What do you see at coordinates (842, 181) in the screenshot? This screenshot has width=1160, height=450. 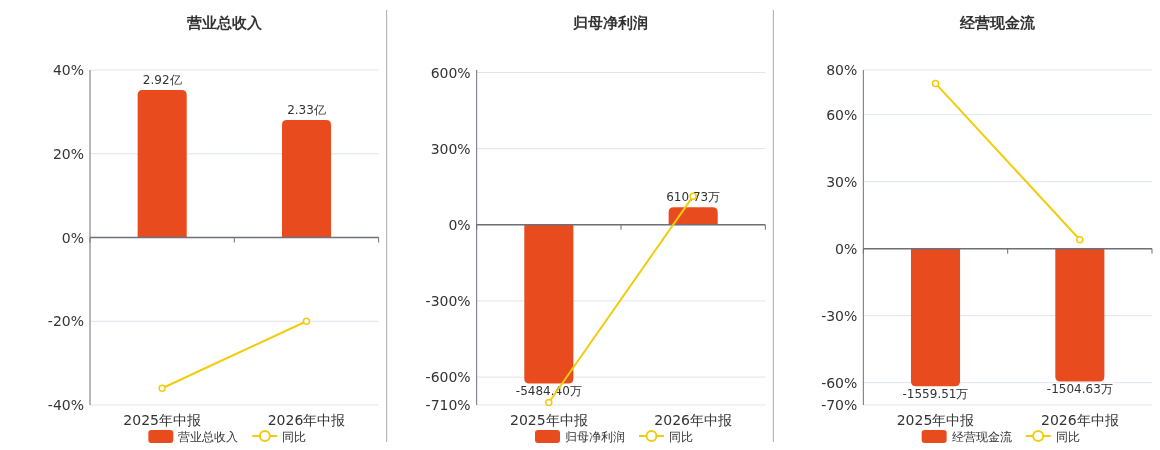 I see `y-tick-label: 30%` at bounding box center [842, 181].